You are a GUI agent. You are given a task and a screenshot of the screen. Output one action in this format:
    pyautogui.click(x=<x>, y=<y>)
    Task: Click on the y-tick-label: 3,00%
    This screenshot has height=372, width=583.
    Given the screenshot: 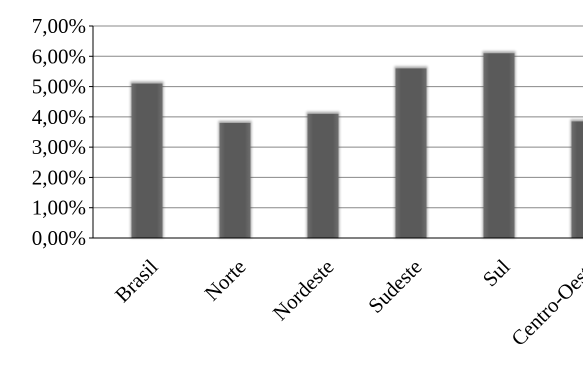 What is the action you would take?
    pyautogui.click(x=59, y=147)
    